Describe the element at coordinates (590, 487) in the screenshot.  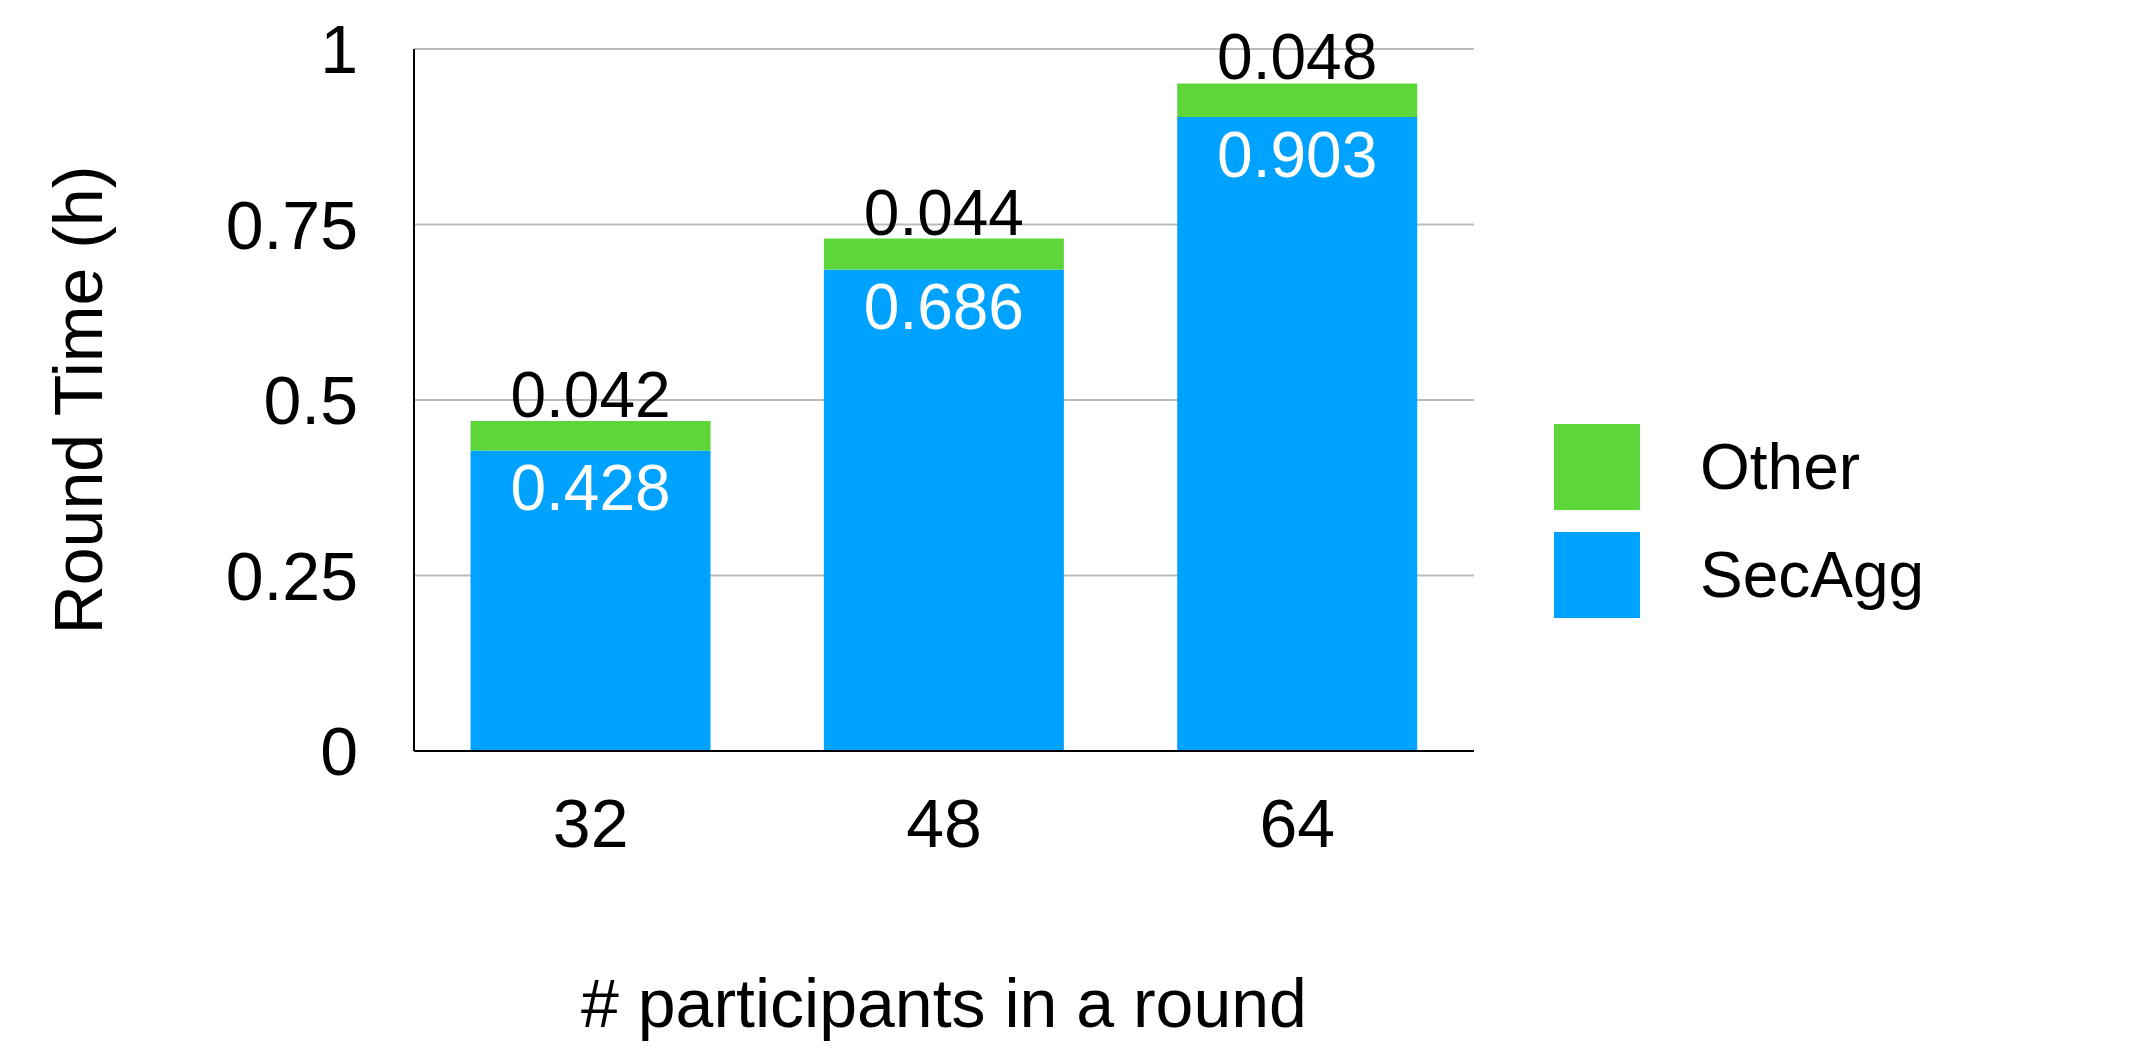
I see `data-label: 0.428` at that location.